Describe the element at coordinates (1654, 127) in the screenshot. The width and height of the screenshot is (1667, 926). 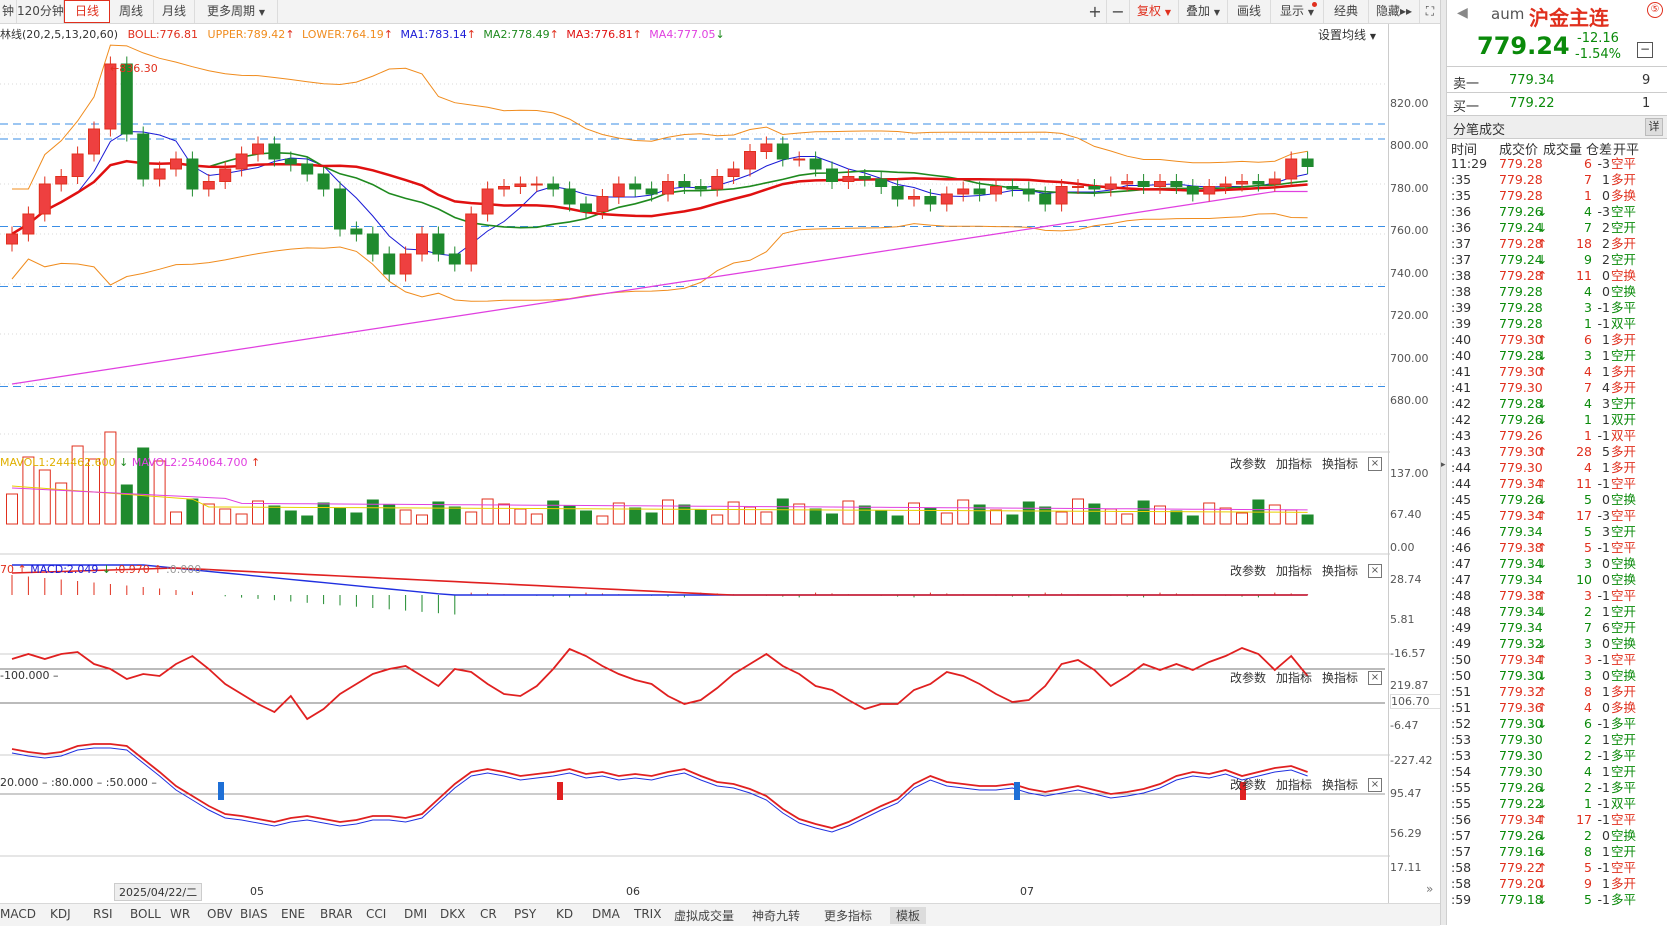
I see `ticks-detail-button: 详` at that location.